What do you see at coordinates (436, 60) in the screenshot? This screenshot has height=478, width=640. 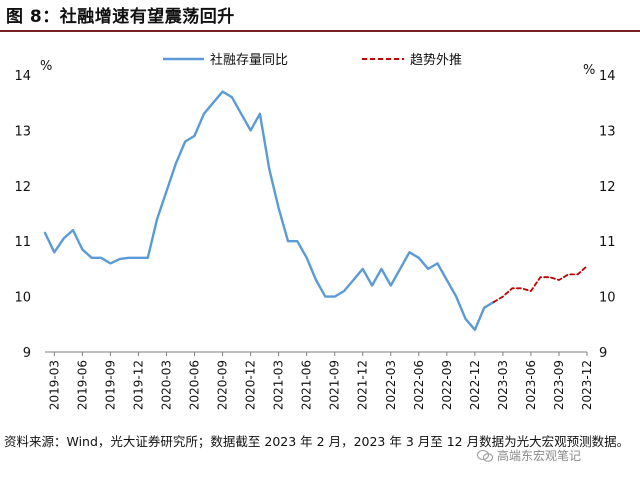 I see `legend-label-forecast: 趋势外推` at bounding box center [436, 60].